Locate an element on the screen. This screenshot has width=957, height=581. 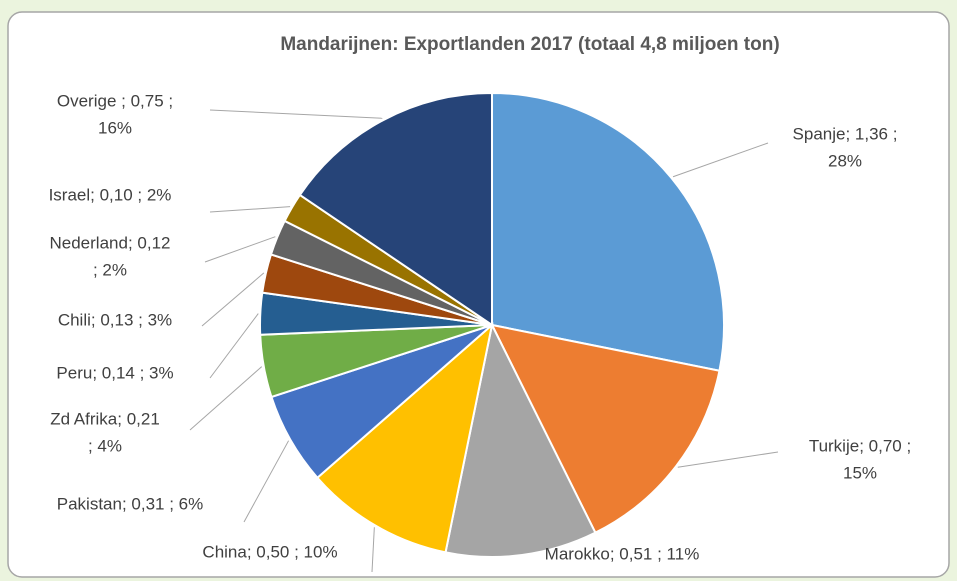
data-label: ; 2% is located at coordinates (110, 269).